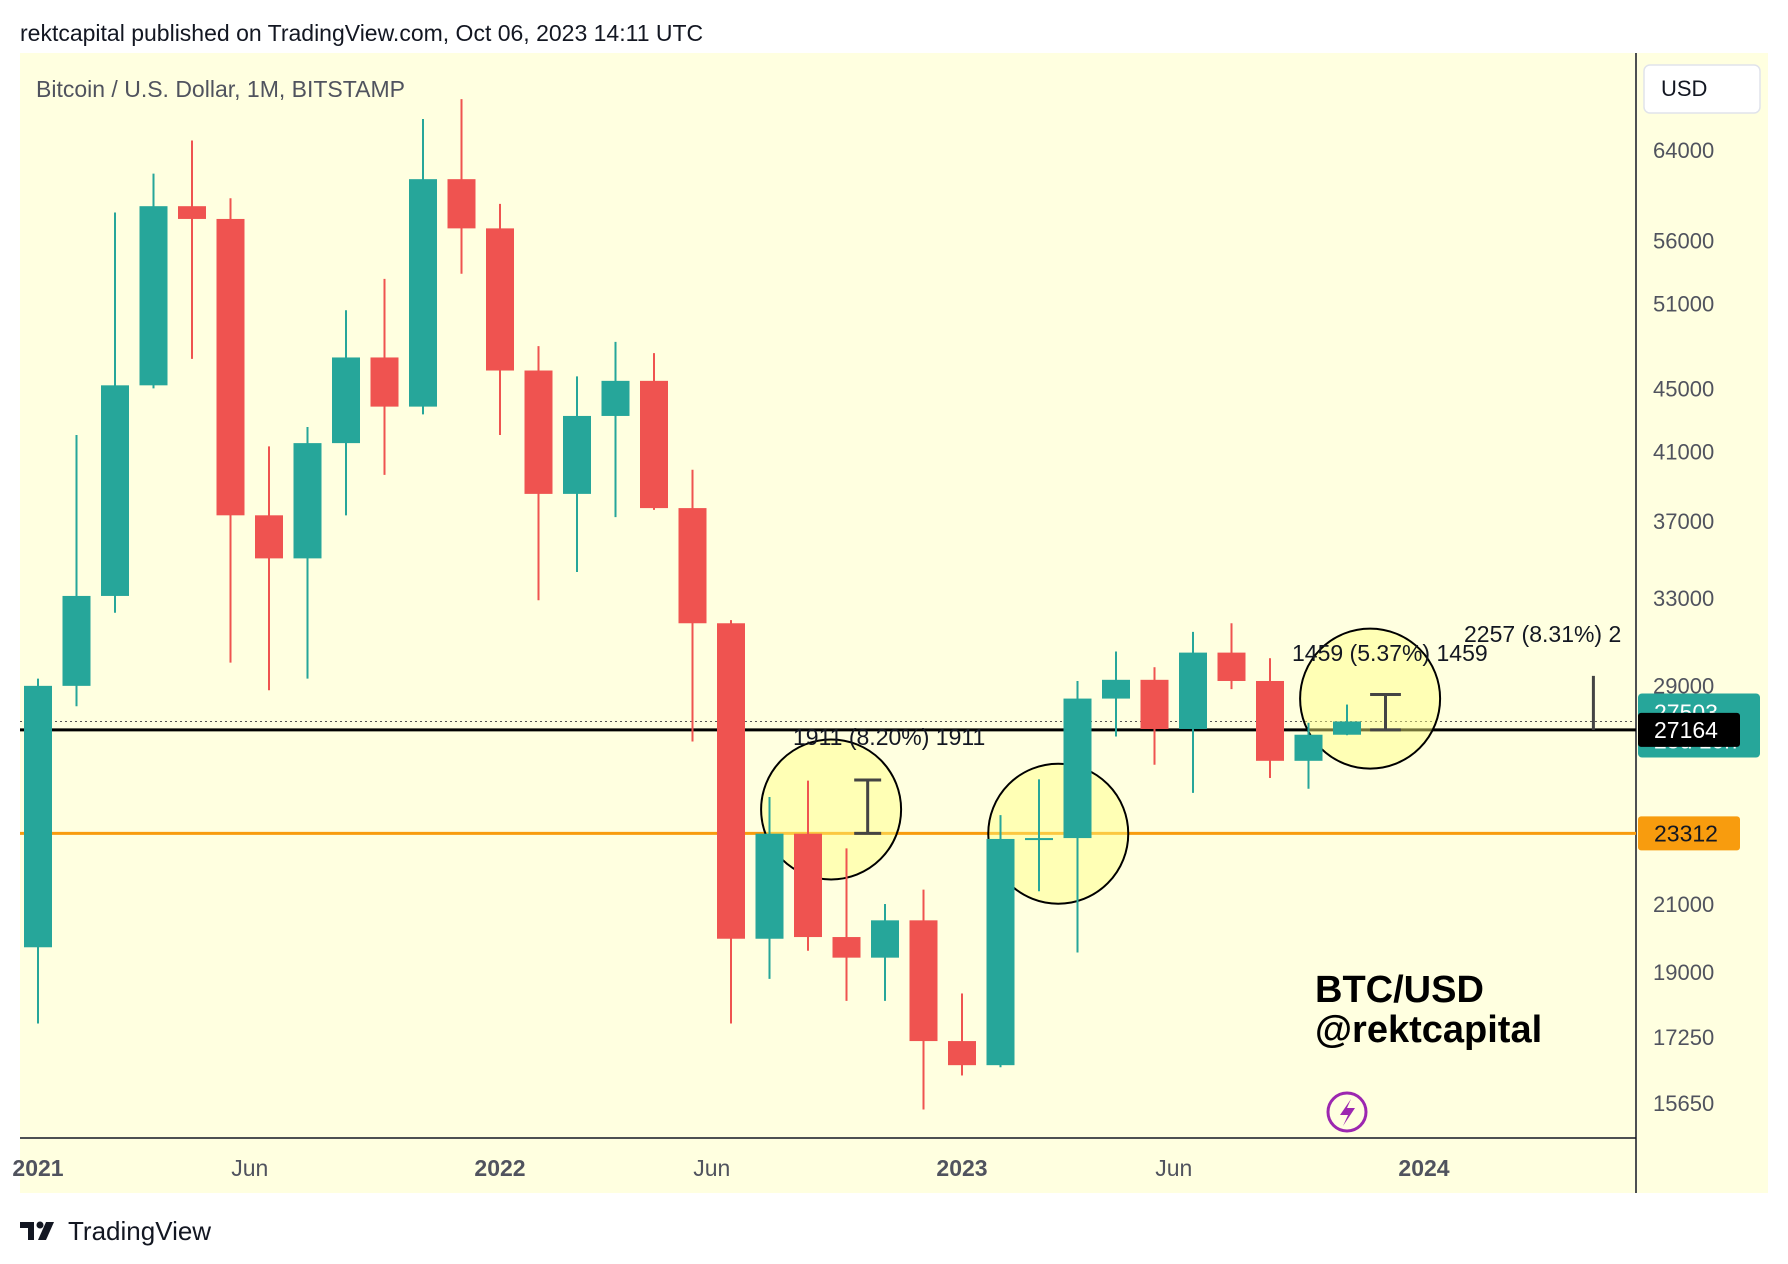 This screenshot has width=1788, height=1264. What do you see at coordinates (1683, 451) in the screenshot?
I see `price-tick-label: 41000` at bounding box center [1683, 451].